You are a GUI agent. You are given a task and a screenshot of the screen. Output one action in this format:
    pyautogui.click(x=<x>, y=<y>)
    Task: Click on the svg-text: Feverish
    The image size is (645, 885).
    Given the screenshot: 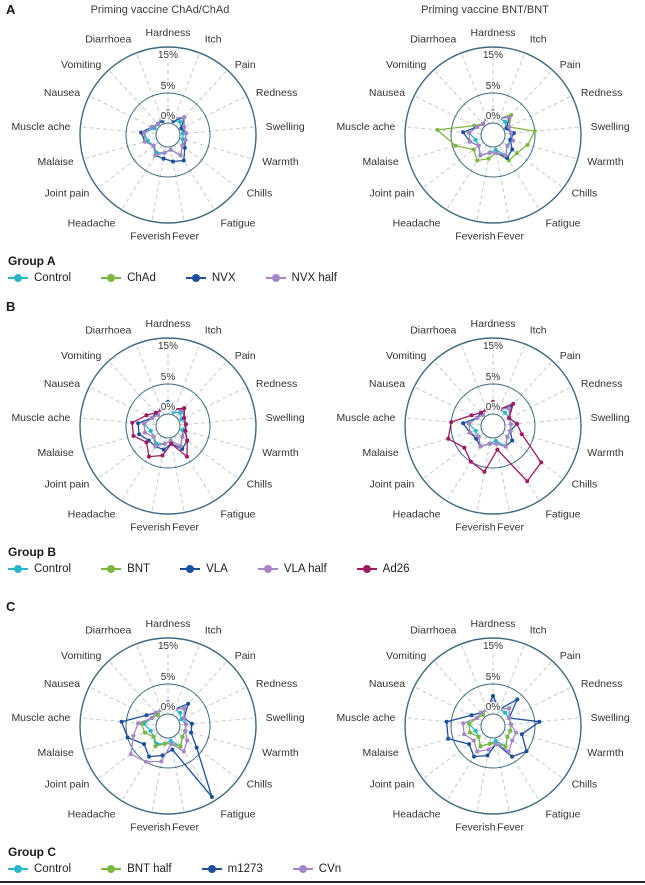 What is the action you would take?
    pyautogui.click(x=150, y=827)
    